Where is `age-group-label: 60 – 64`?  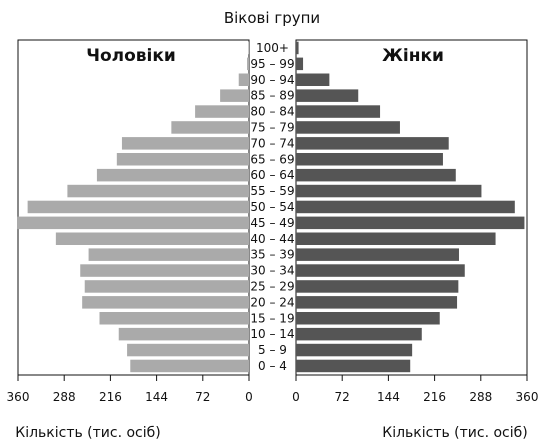
age-group-label: 60 – 64 is located at coordinates (272, 175).